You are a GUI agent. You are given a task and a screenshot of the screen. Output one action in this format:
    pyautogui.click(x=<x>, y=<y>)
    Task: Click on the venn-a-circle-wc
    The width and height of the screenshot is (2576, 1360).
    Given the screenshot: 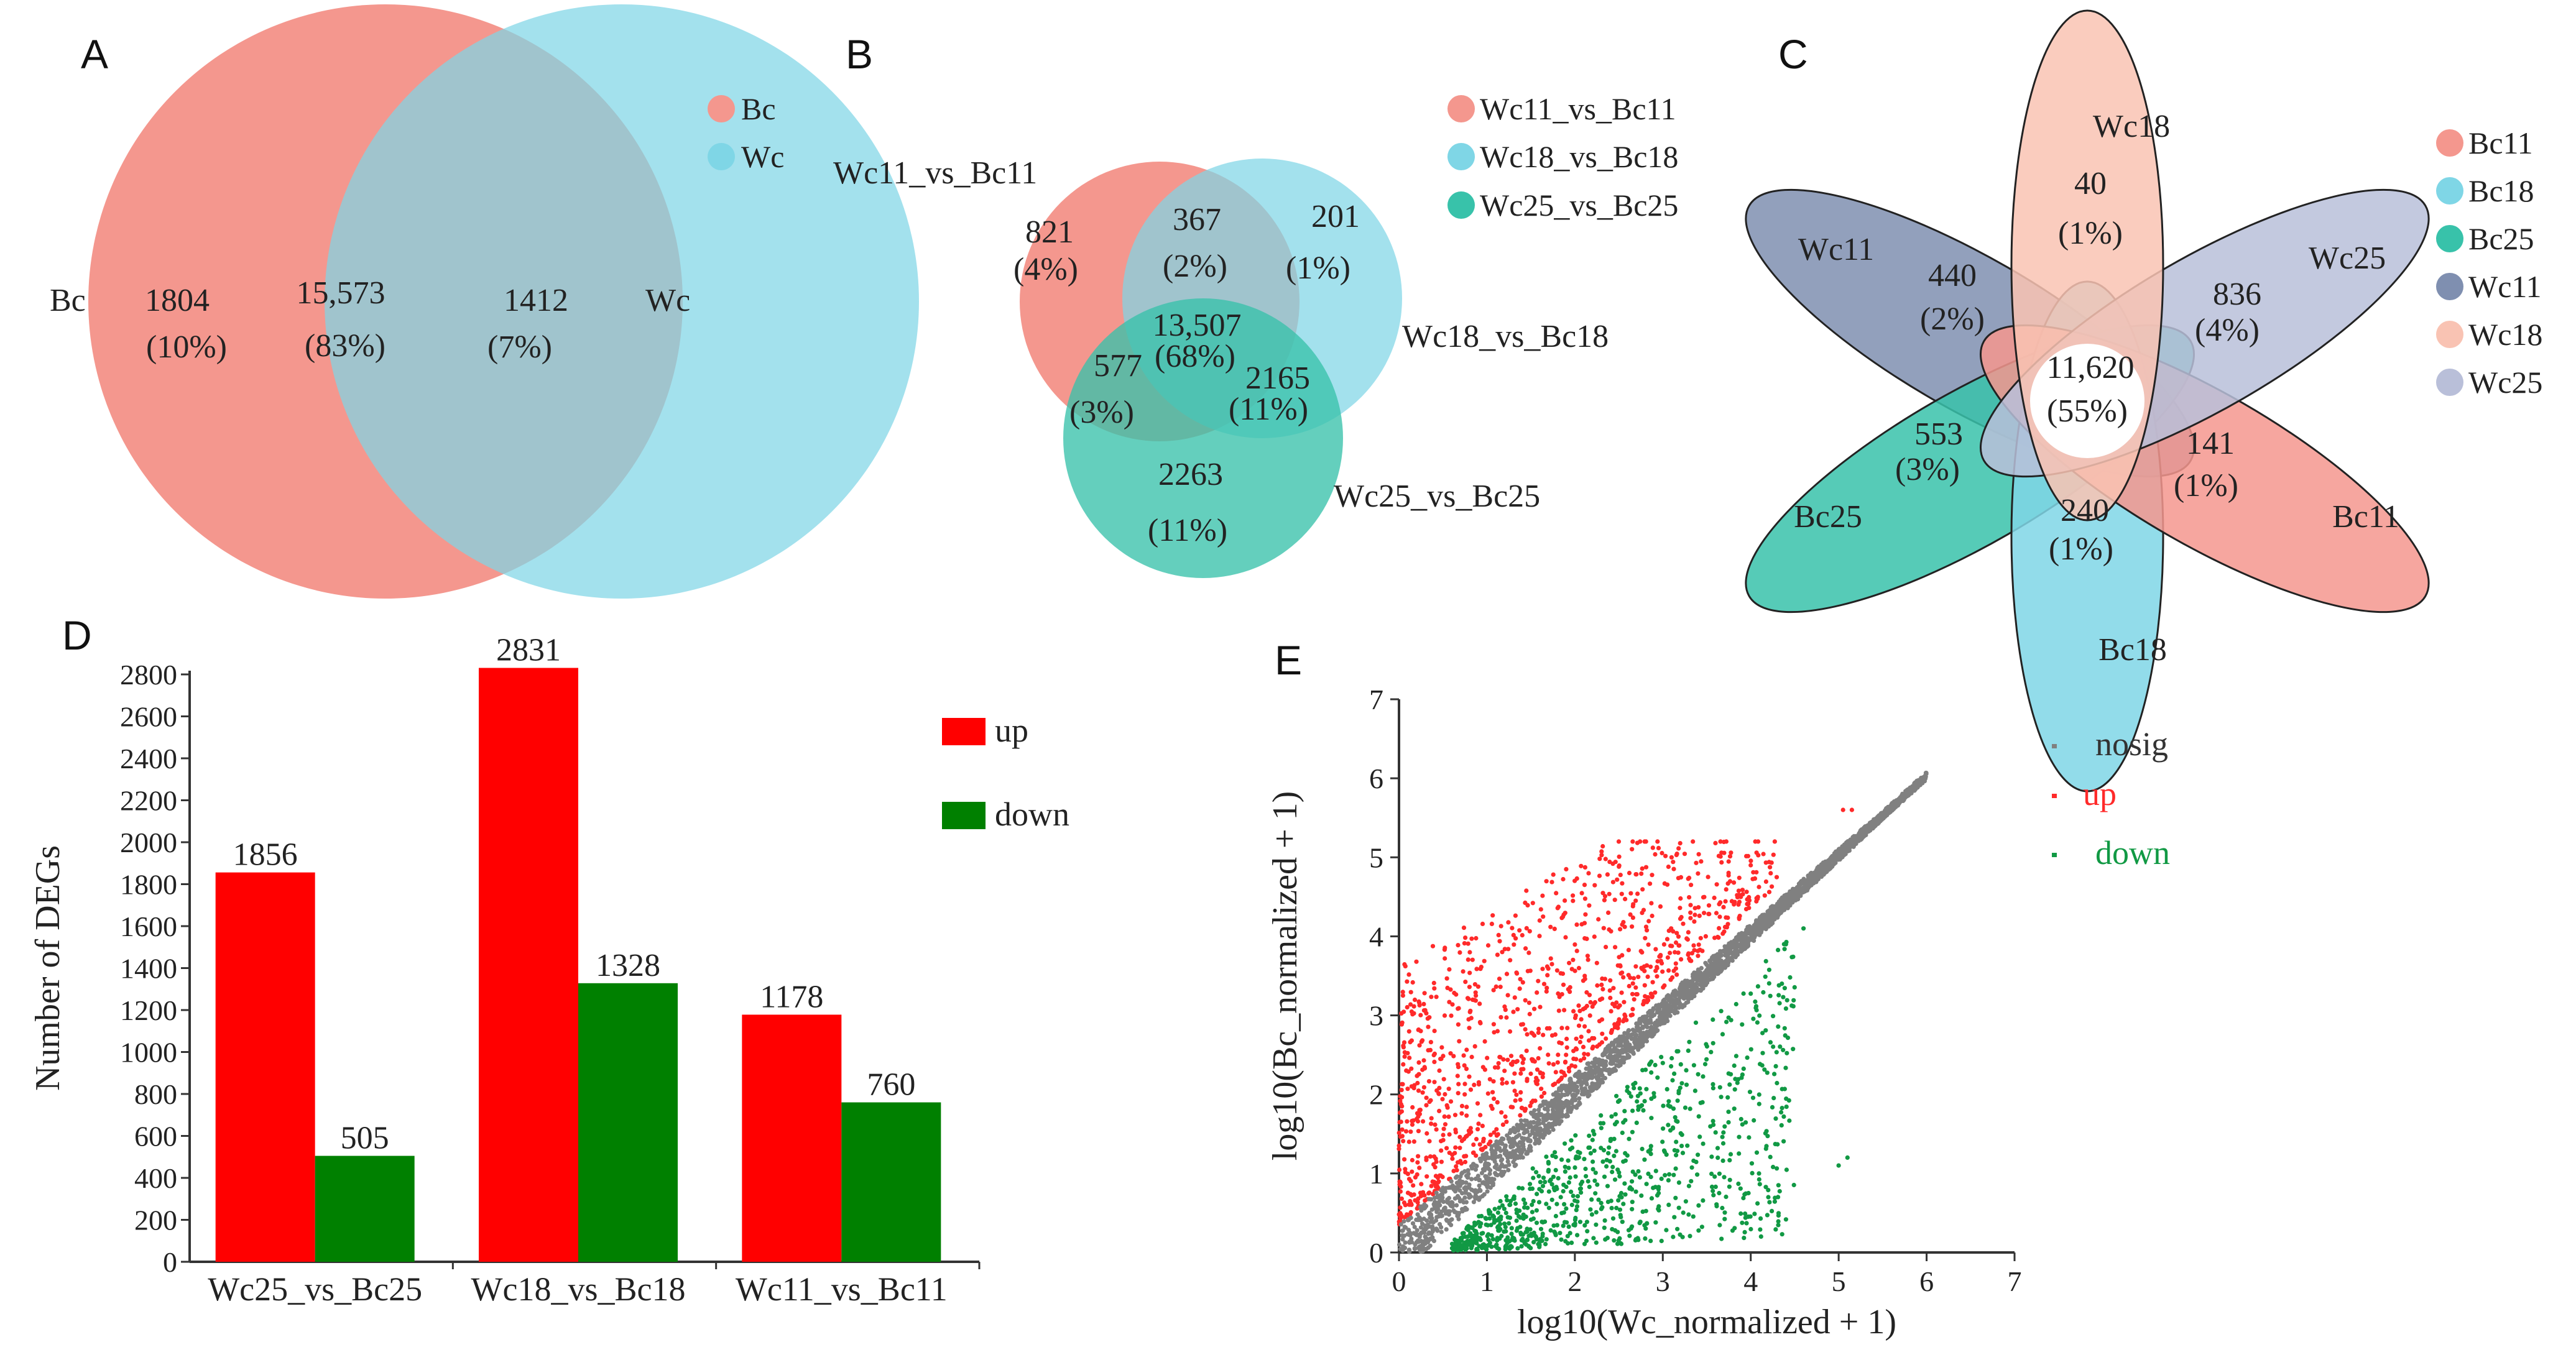 What is the action you would take?
    pyautogui.click(x=622, y=301)
    